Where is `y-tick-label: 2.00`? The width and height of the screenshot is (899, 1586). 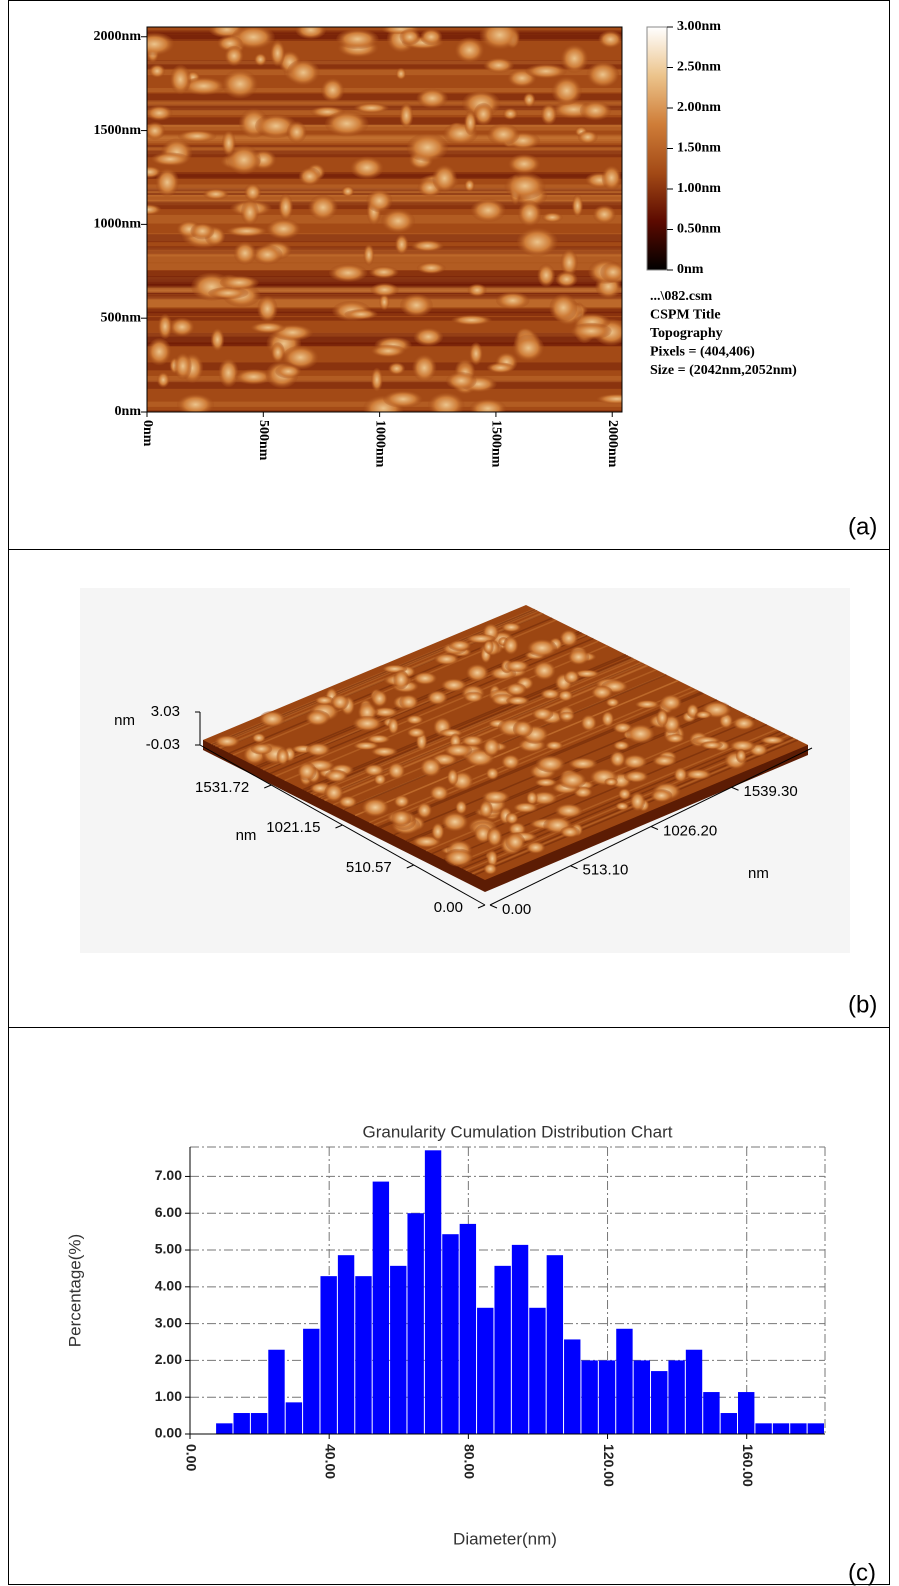 y-tick-label: 2.00 is located at coordinates (168, 1359).